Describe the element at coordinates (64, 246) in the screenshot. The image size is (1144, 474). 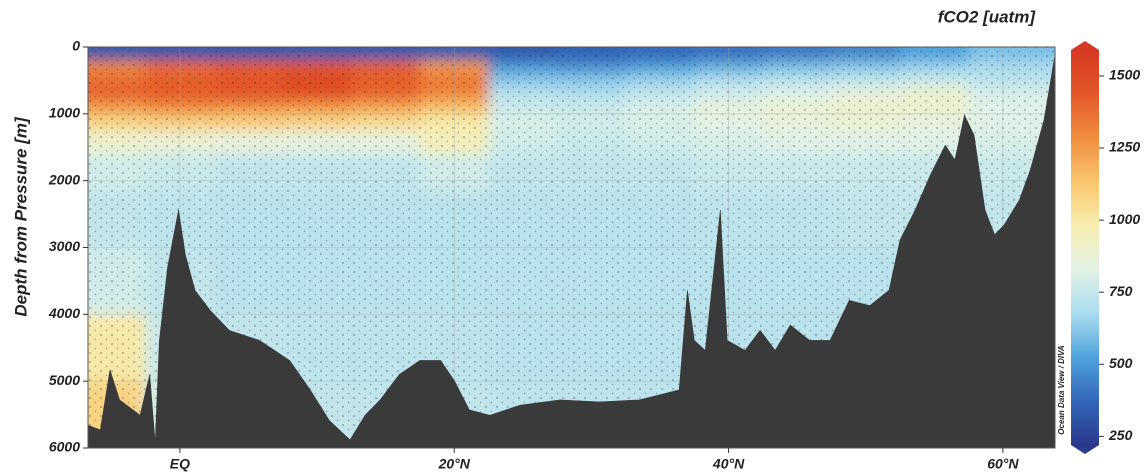
I see `y-tick-label: 3000` at that location.